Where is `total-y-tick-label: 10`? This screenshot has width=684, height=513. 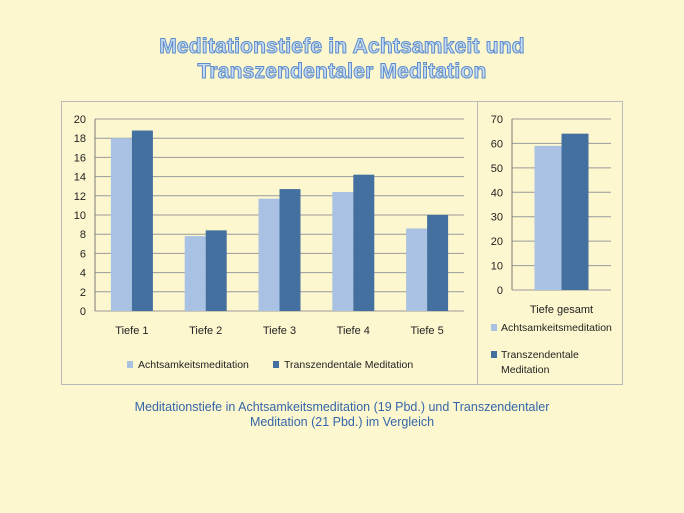
total-y-tick-label: 10 is located at coordinates (497, 267).